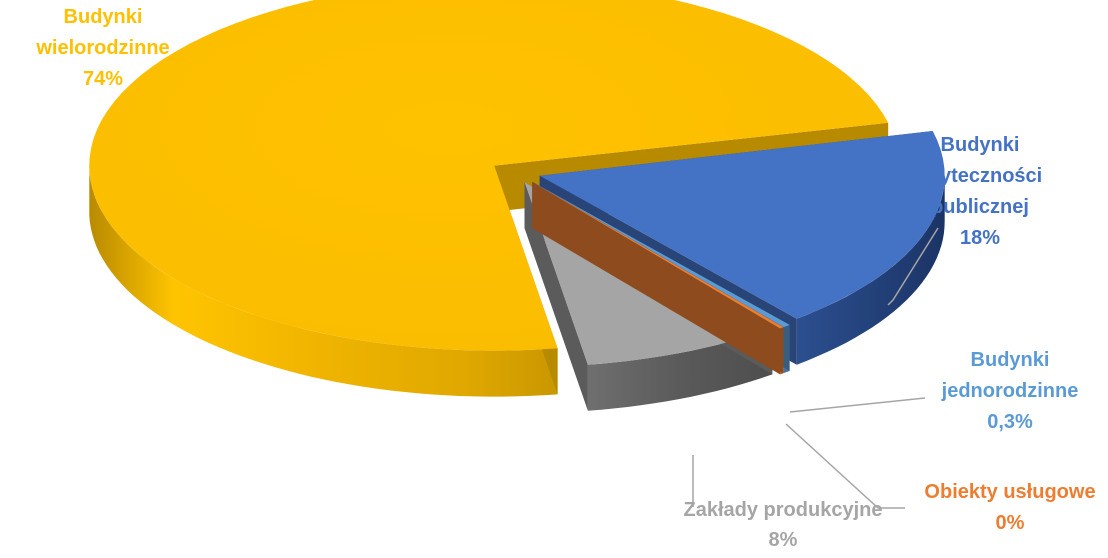  I want to click on label-produkcyjne: Zakłady produkcyjne 8%, so click(783, 525).